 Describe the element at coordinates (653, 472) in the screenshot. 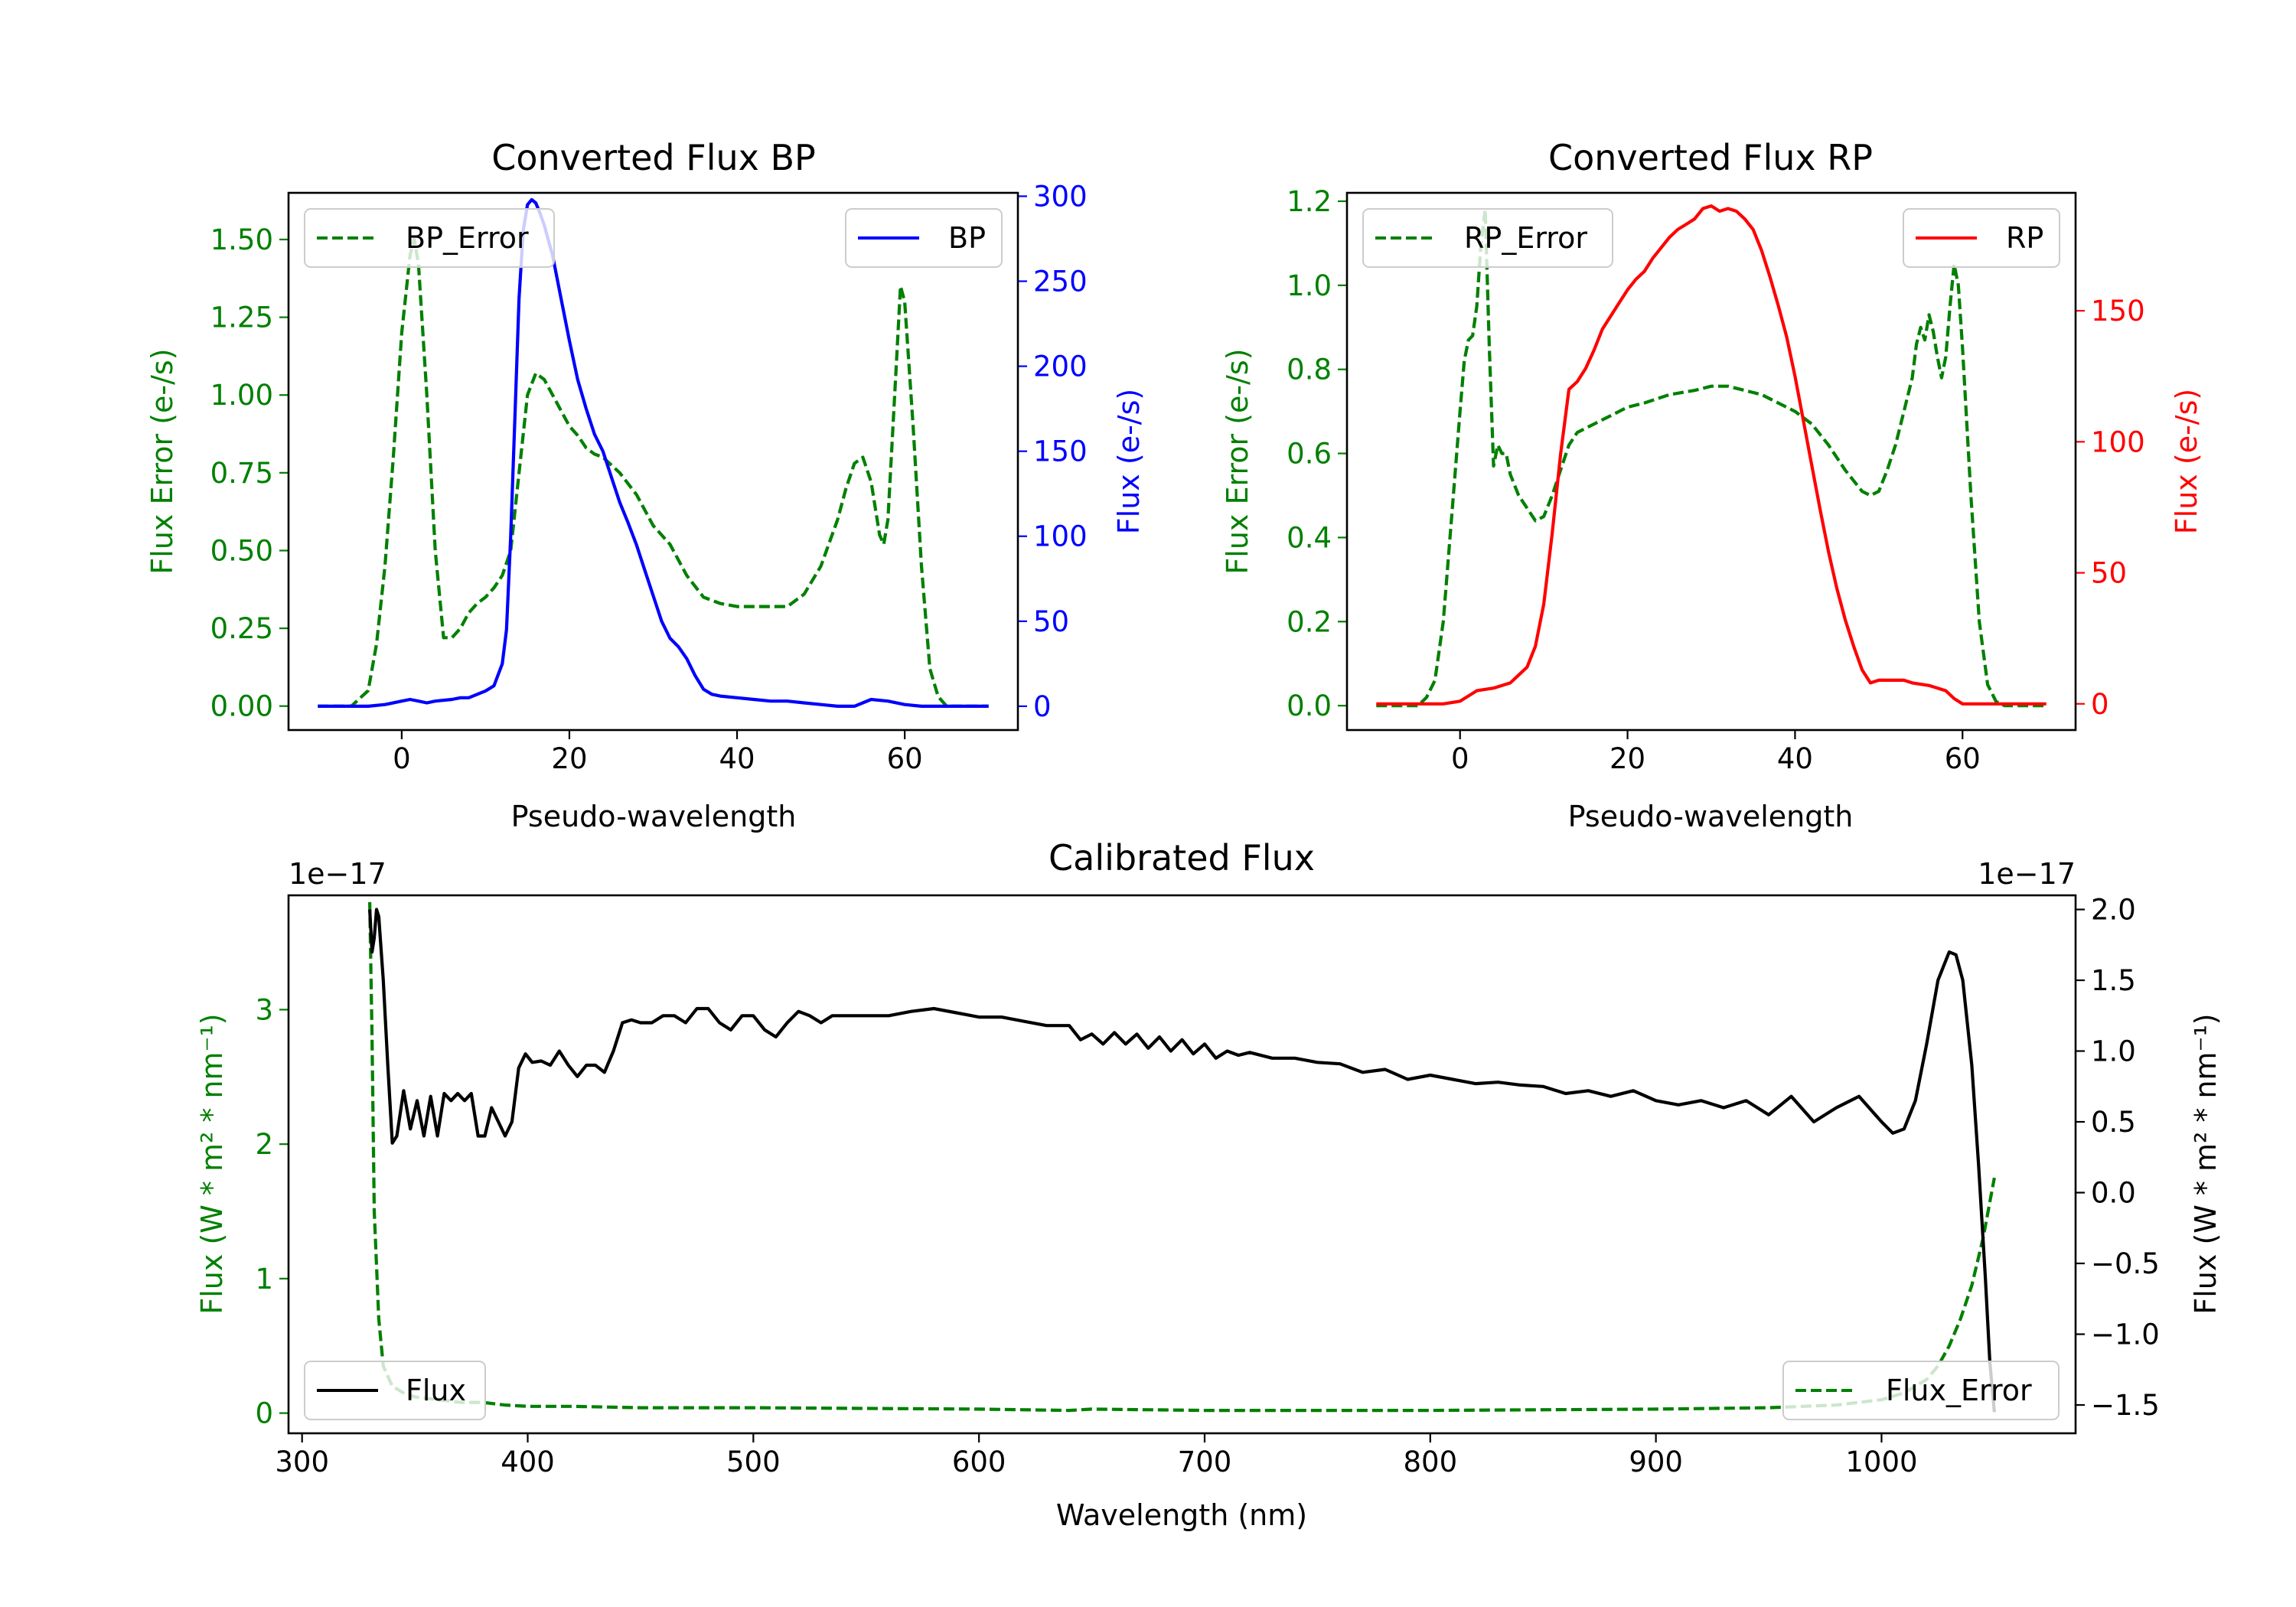

I see `bp-series-bp-error` at that location.